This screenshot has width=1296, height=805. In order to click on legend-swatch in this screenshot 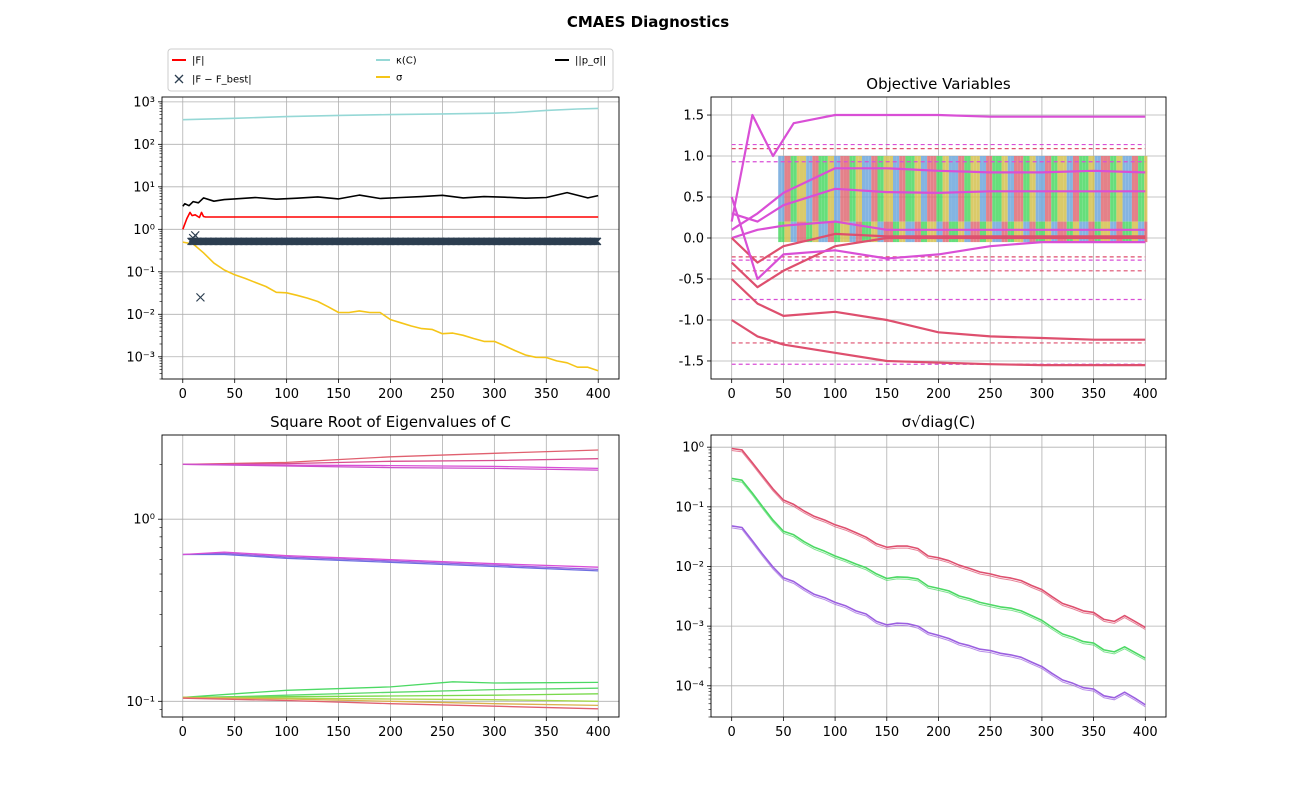, I will do `click(179, 79)`.